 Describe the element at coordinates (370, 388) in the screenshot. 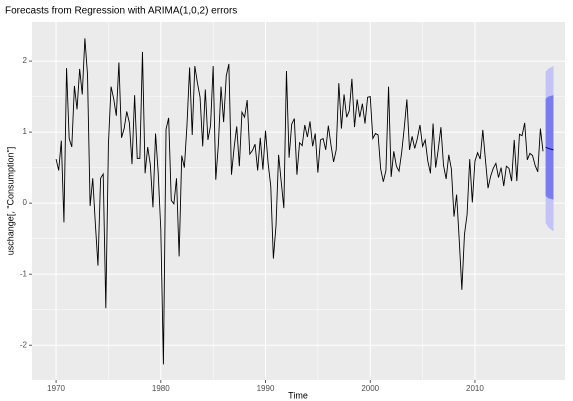

I see `x-tick-label: 2000` at that location.